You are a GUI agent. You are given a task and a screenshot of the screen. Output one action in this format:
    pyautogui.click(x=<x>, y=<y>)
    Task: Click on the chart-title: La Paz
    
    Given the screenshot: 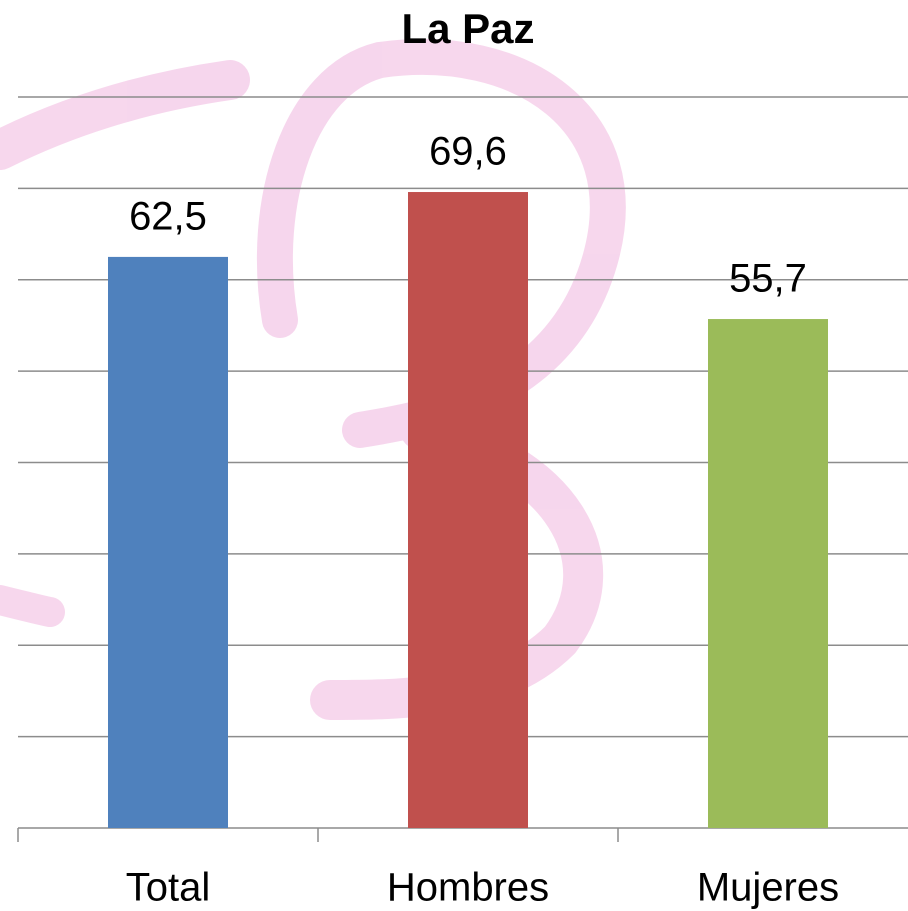 What is the action you would take?
    pyautogui.click(x=467, y=28)
    